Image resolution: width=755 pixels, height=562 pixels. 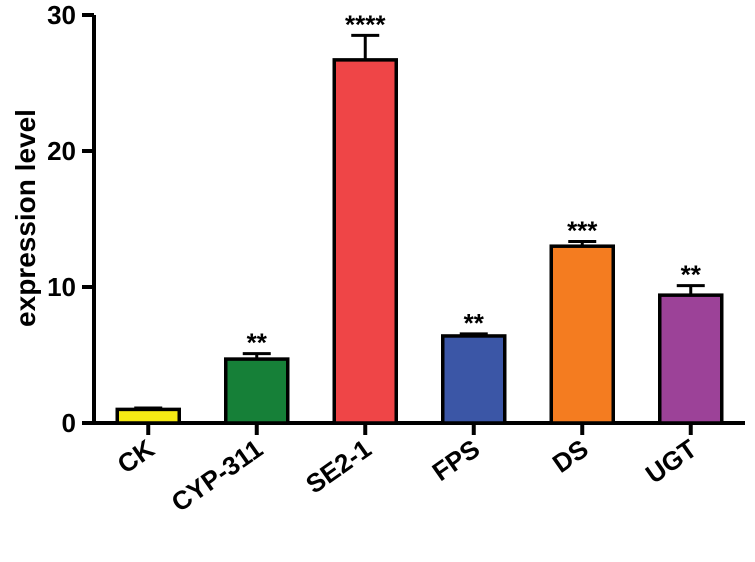 What do you see at coordinates (570, 455) in the screenshot?
I see `x-tick-label: DS` at bounding box center [570, 455].